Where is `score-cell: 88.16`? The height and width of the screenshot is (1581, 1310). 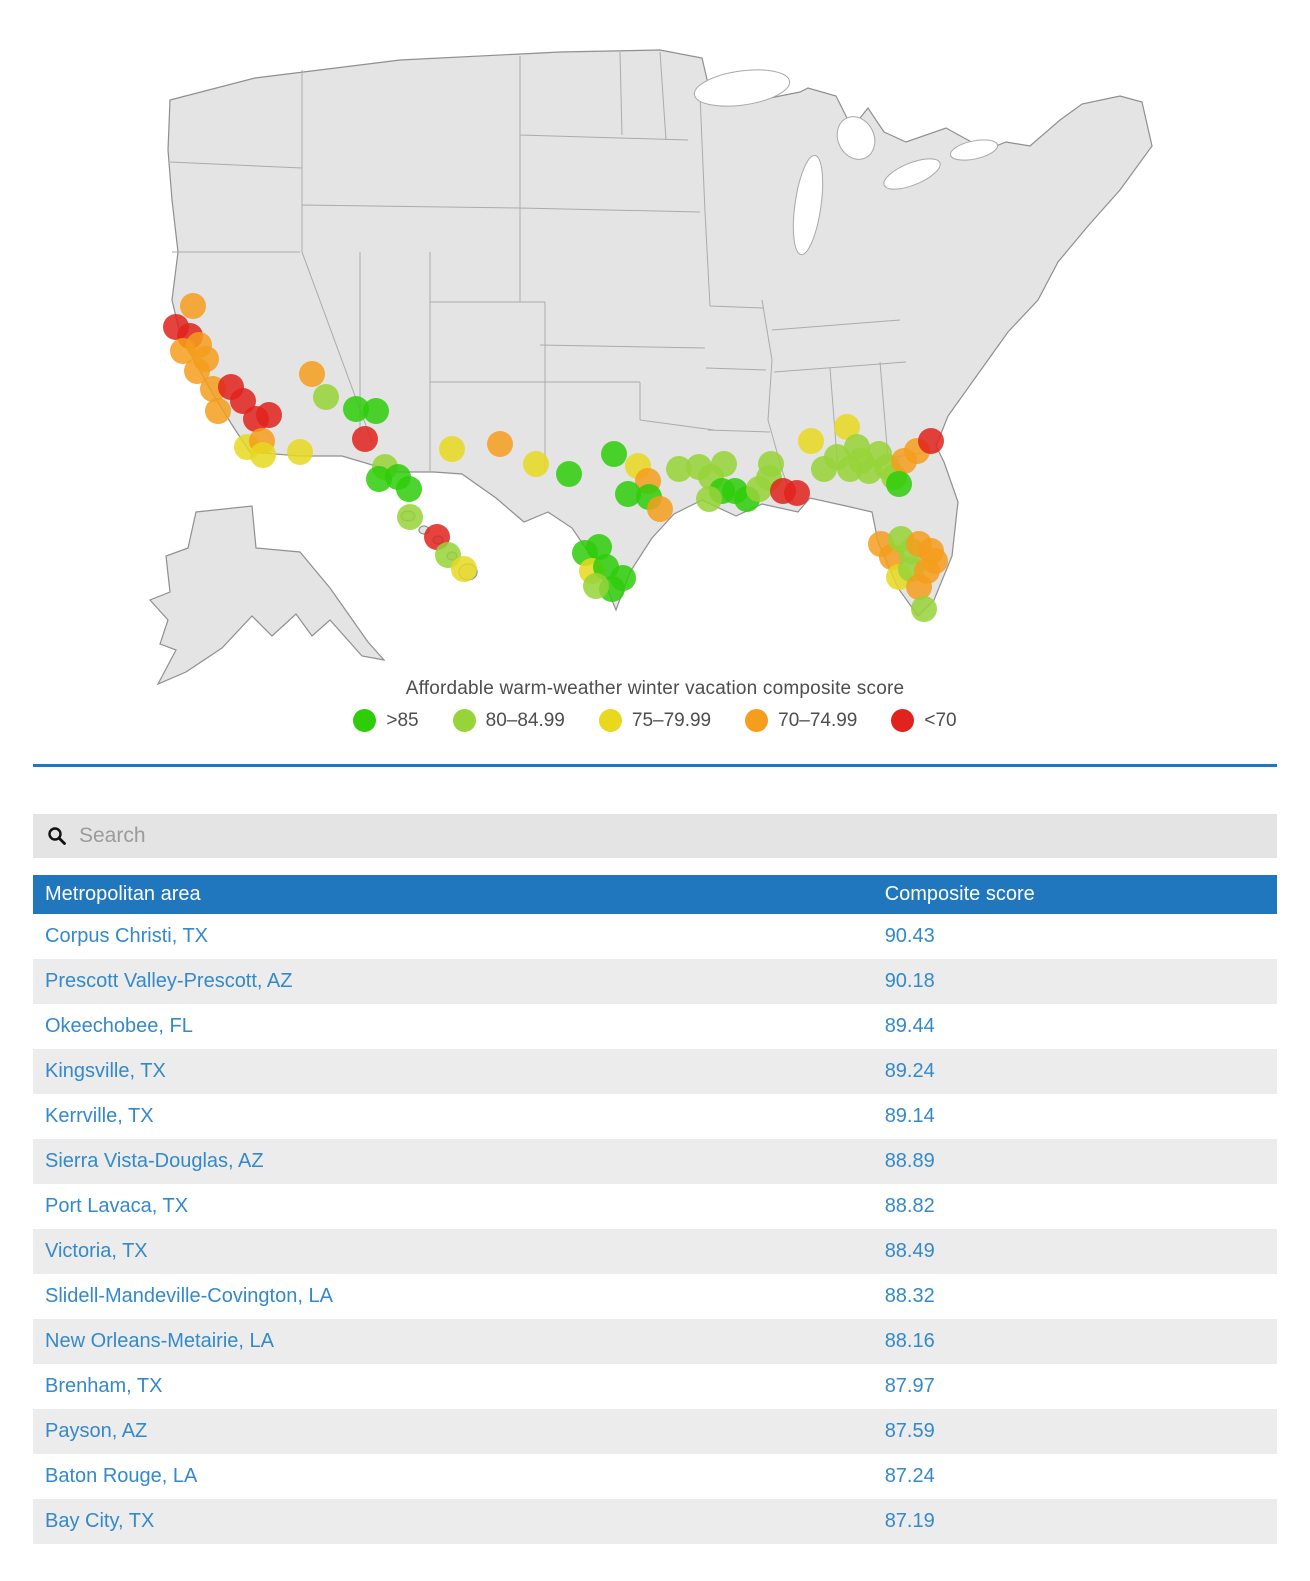 score-cell: 88.16 is located at coordinates (909, 1341).